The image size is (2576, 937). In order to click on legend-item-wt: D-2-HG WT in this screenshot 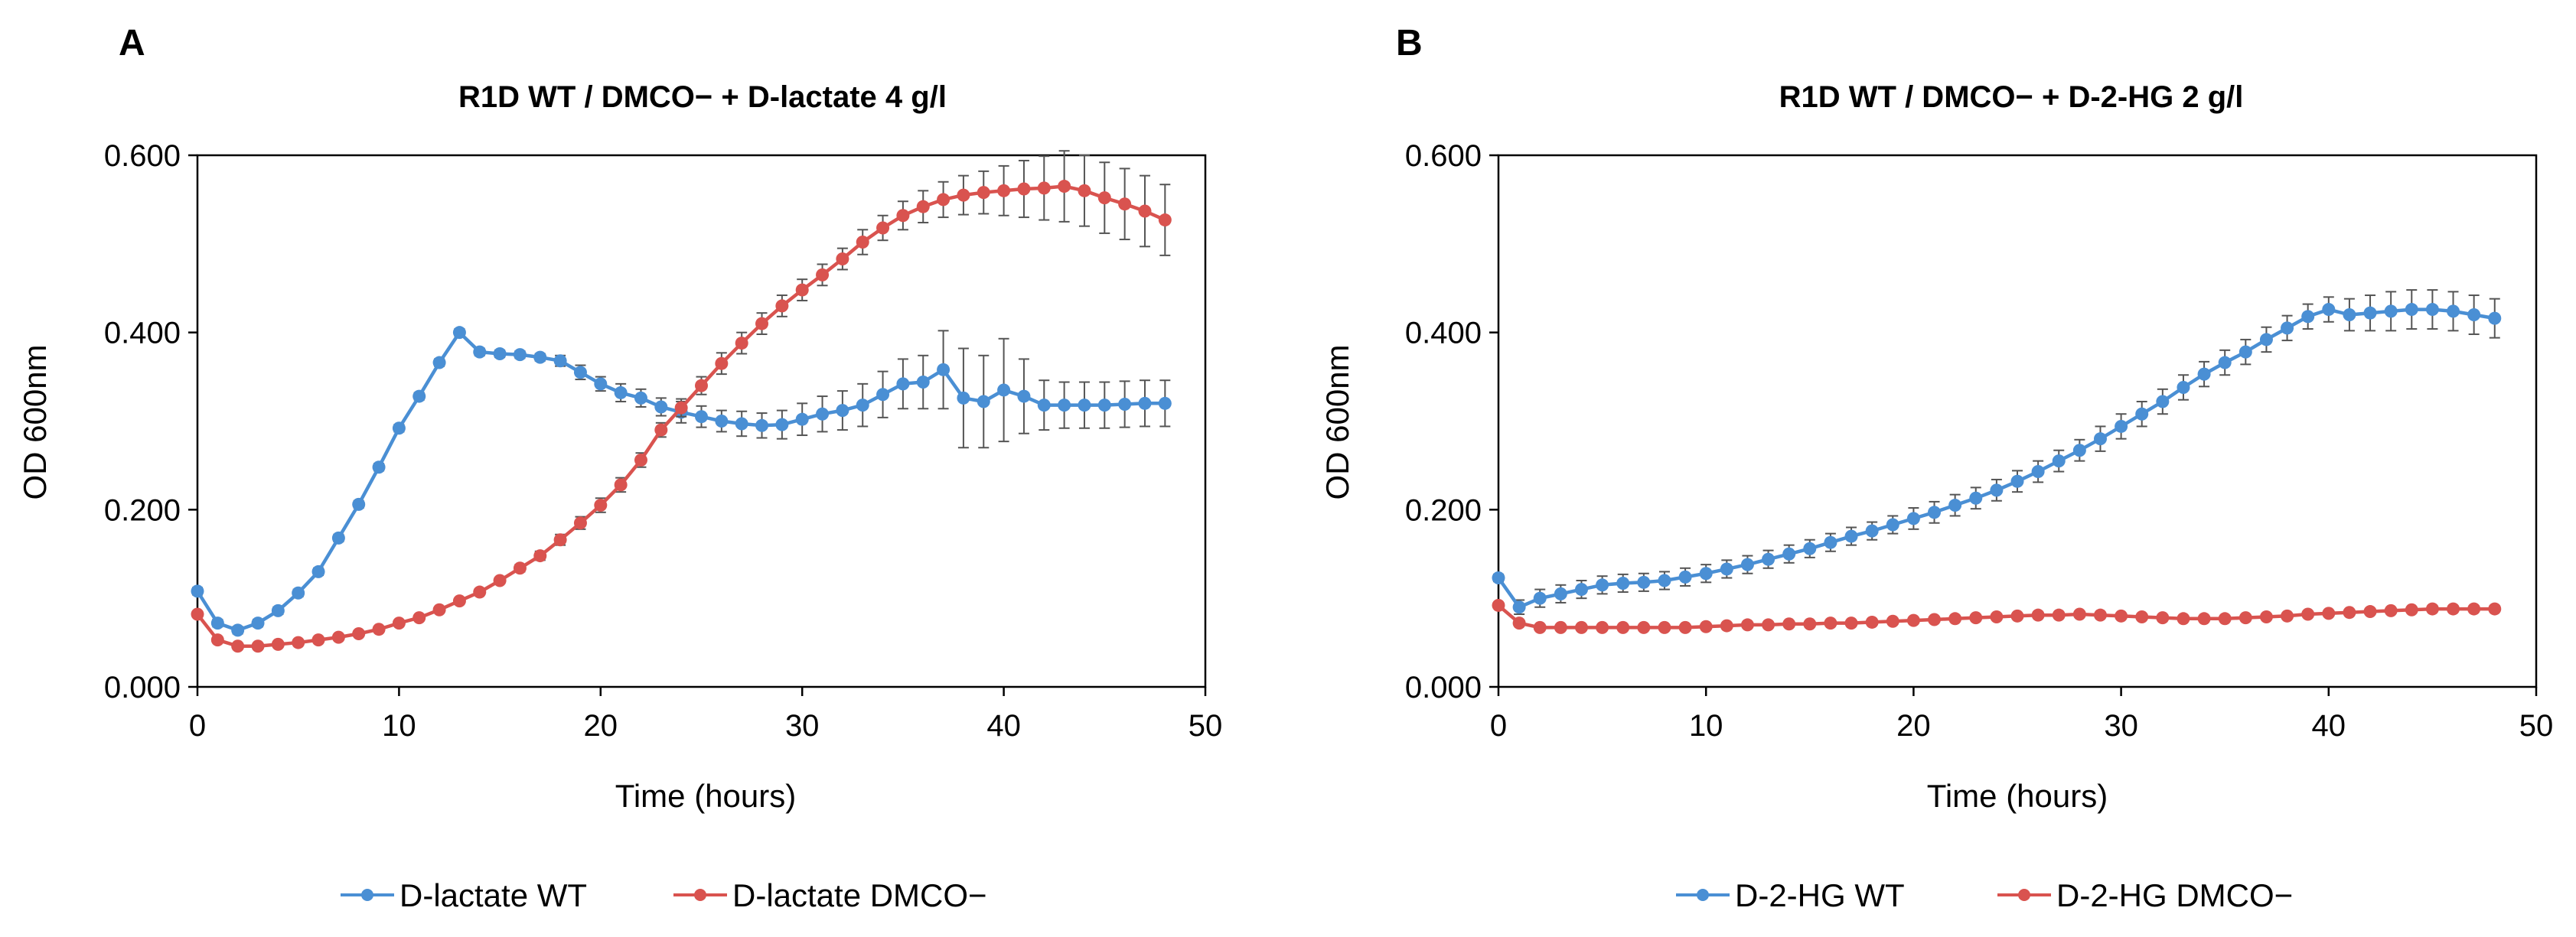, I will do `click(1790, 895)`.